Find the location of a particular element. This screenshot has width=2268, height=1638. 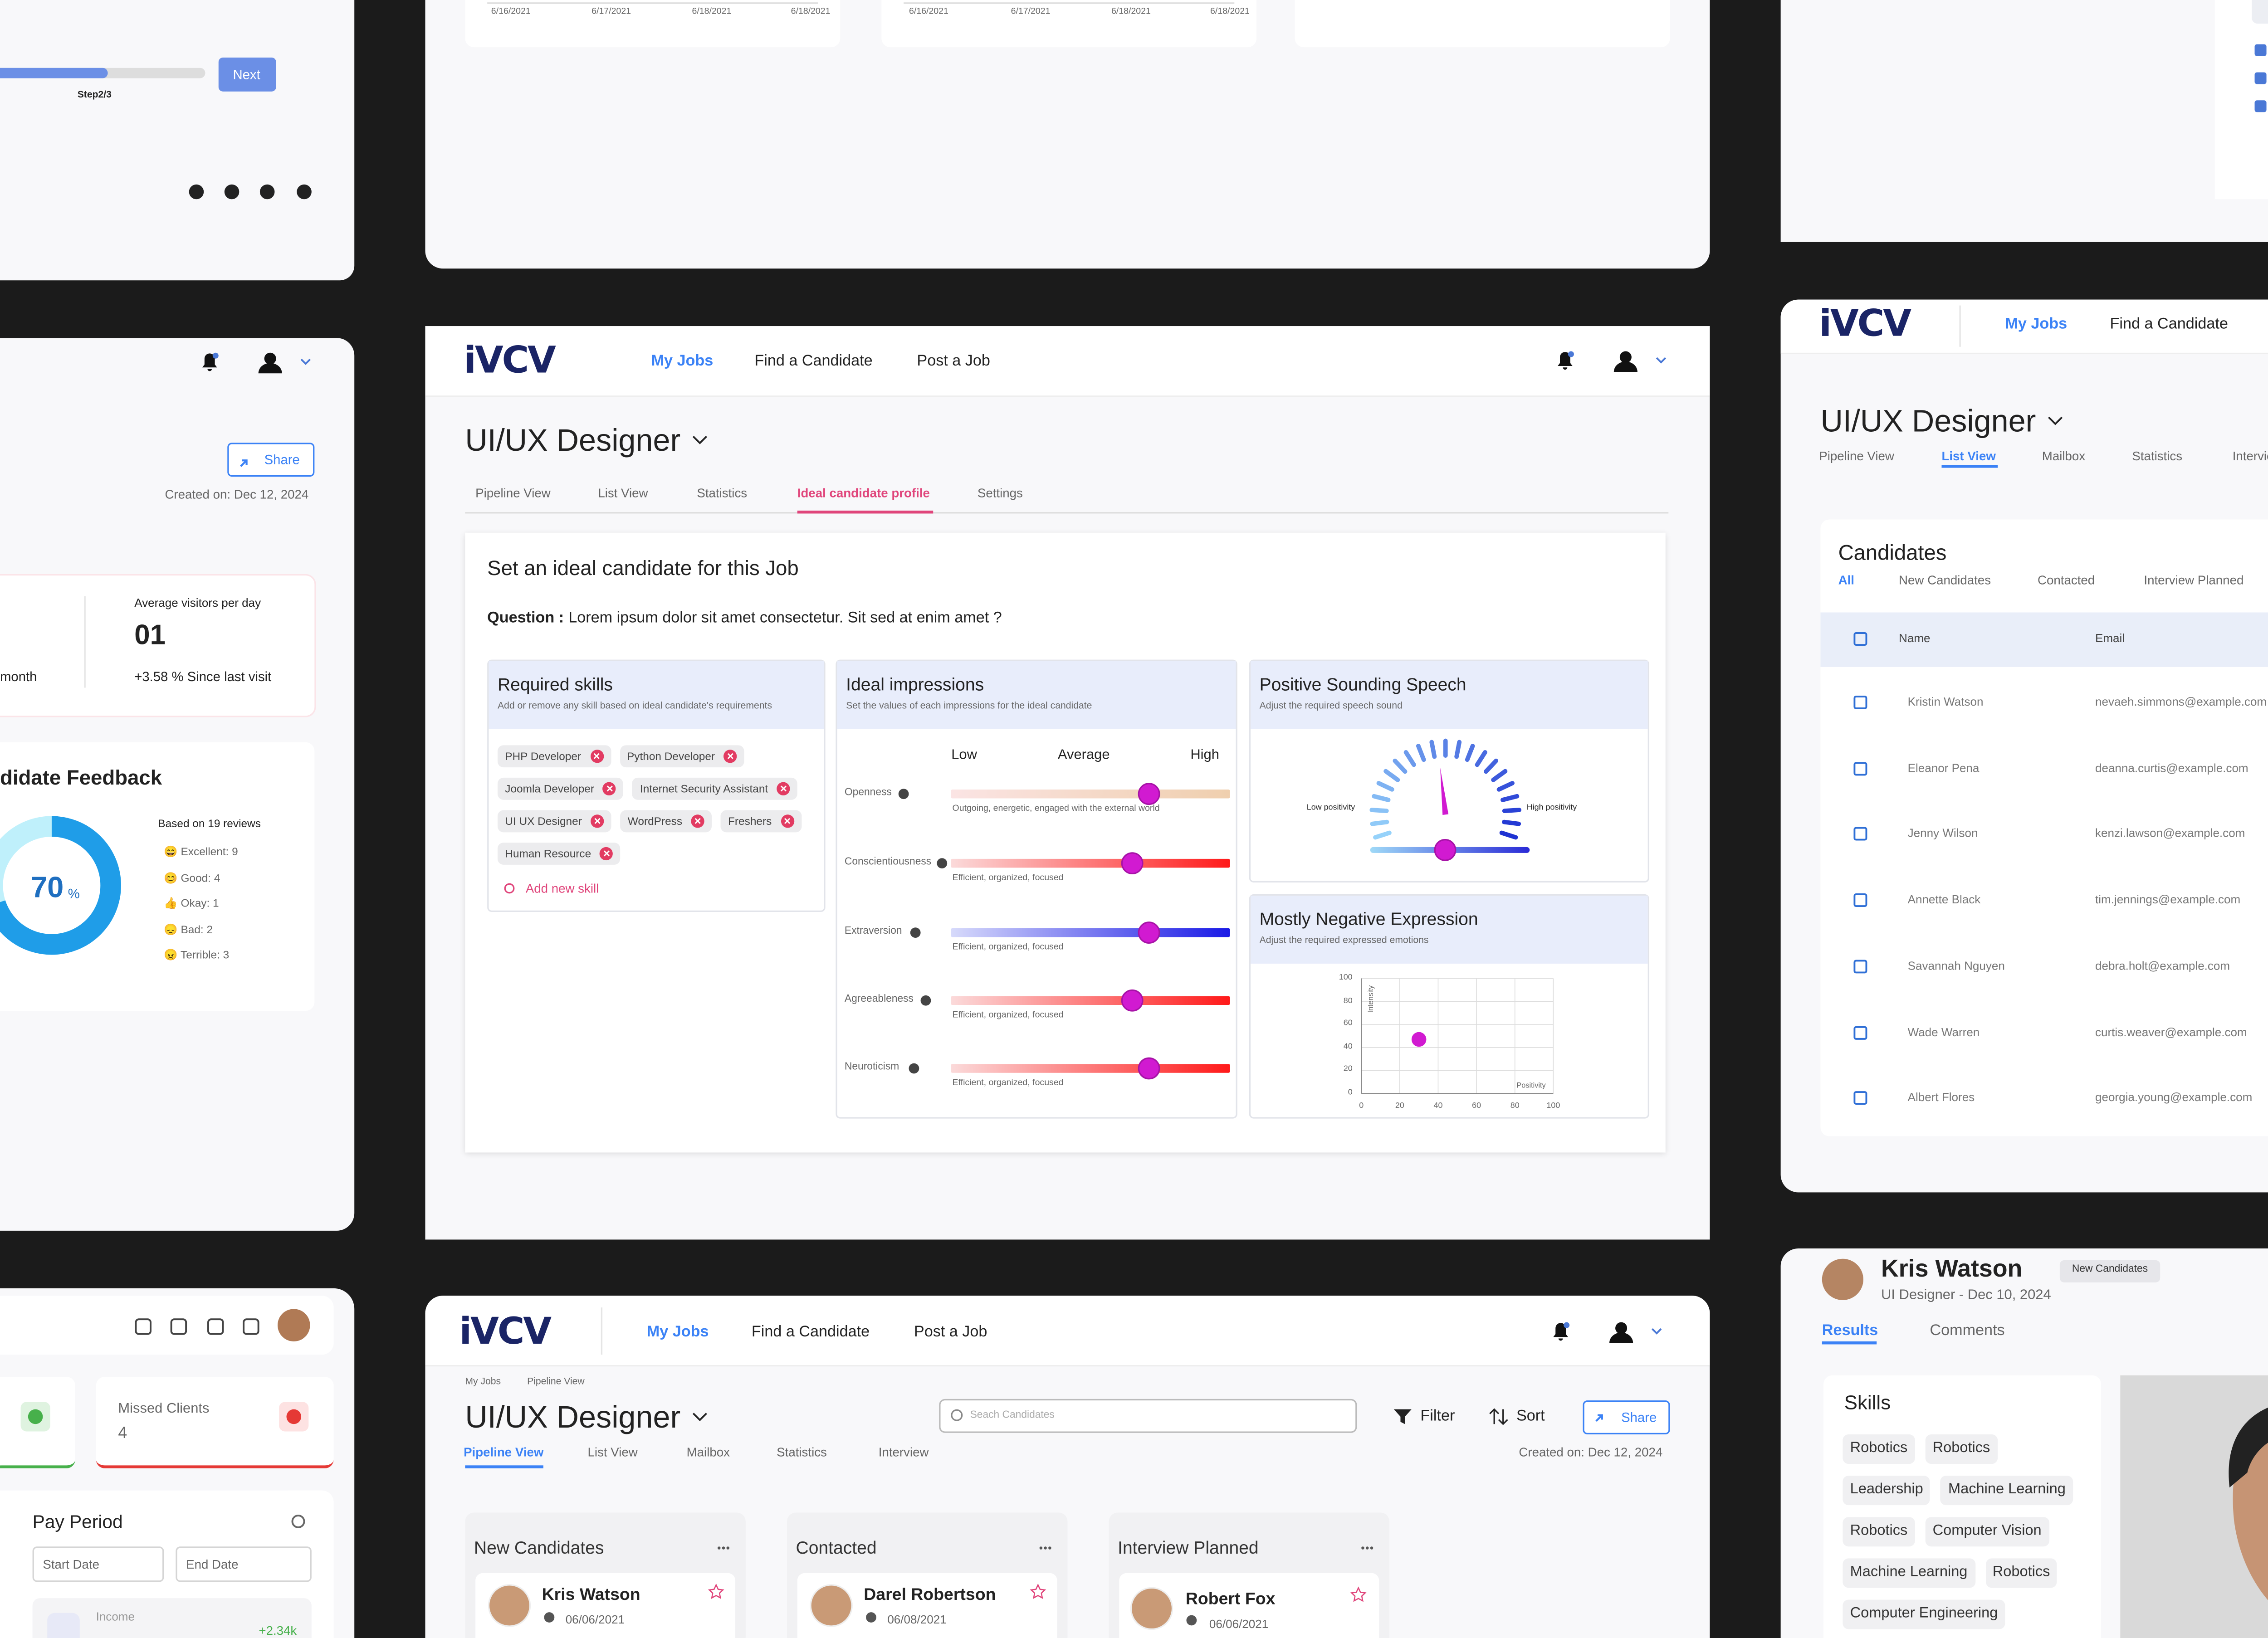

notification-dot is located at coordinates (1567, 1325).